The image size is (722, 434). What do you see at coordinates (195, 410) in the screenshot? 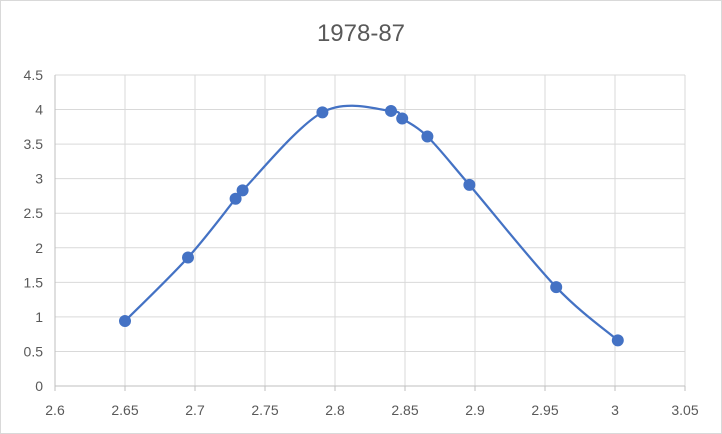
I see `x-tick-label: 2.7` at bounding box center [195, 410].